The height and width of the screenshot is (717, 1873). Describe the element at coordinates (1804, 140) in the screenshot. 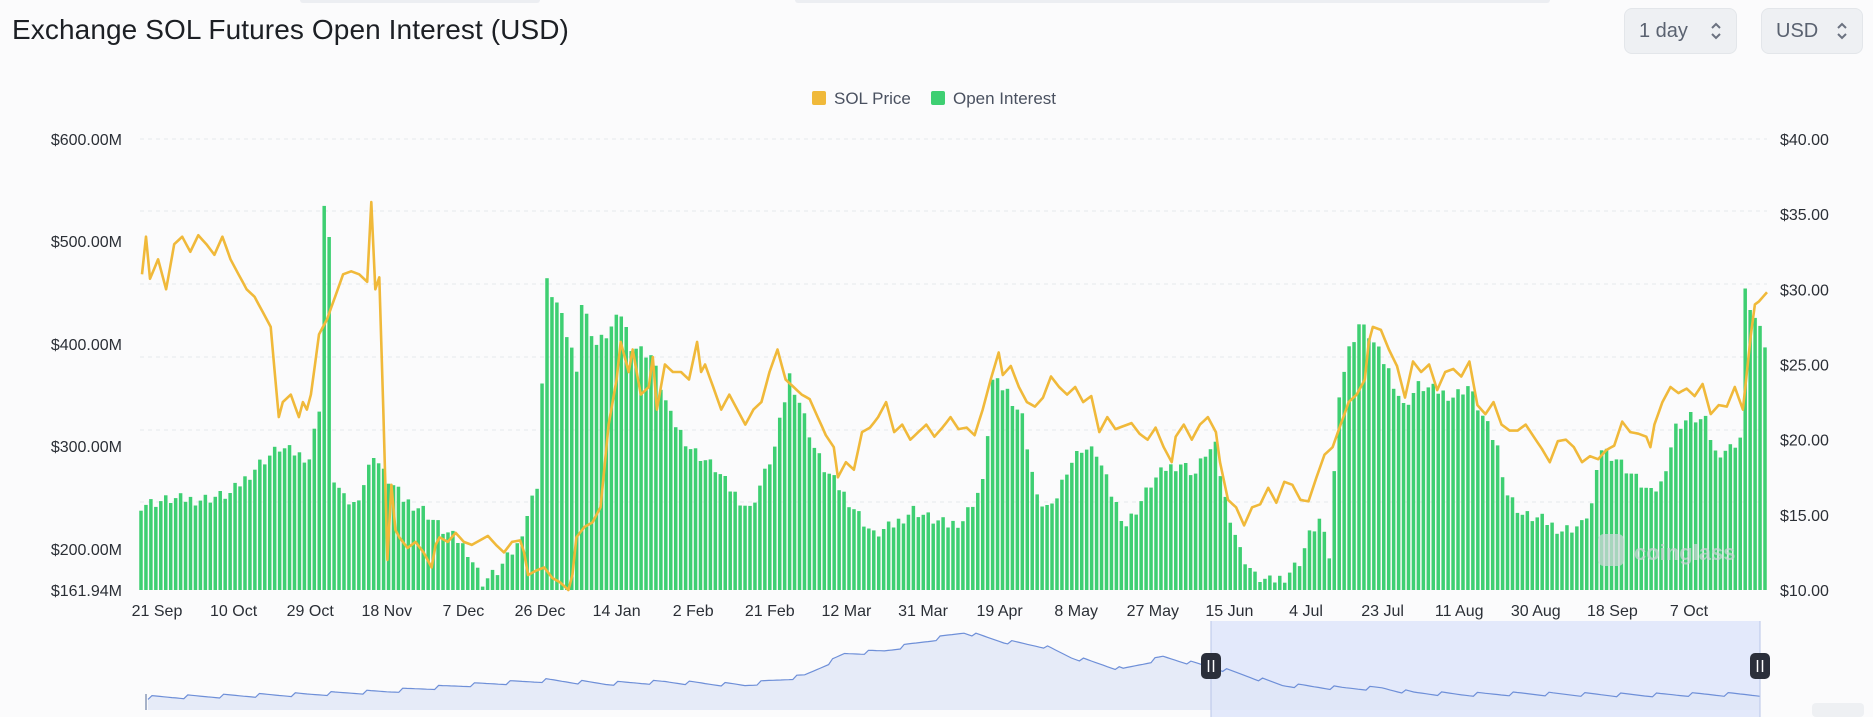

I see `y-right-tick-label: $40.00` at that location.